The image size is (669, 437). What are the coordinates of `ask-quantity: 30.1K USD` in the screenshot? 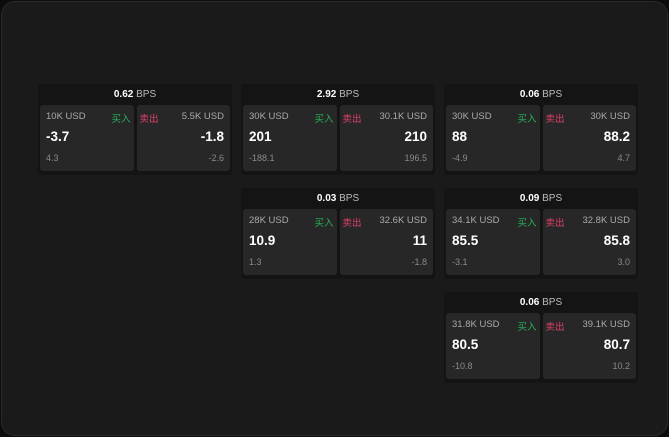 It's located at (403, 116).